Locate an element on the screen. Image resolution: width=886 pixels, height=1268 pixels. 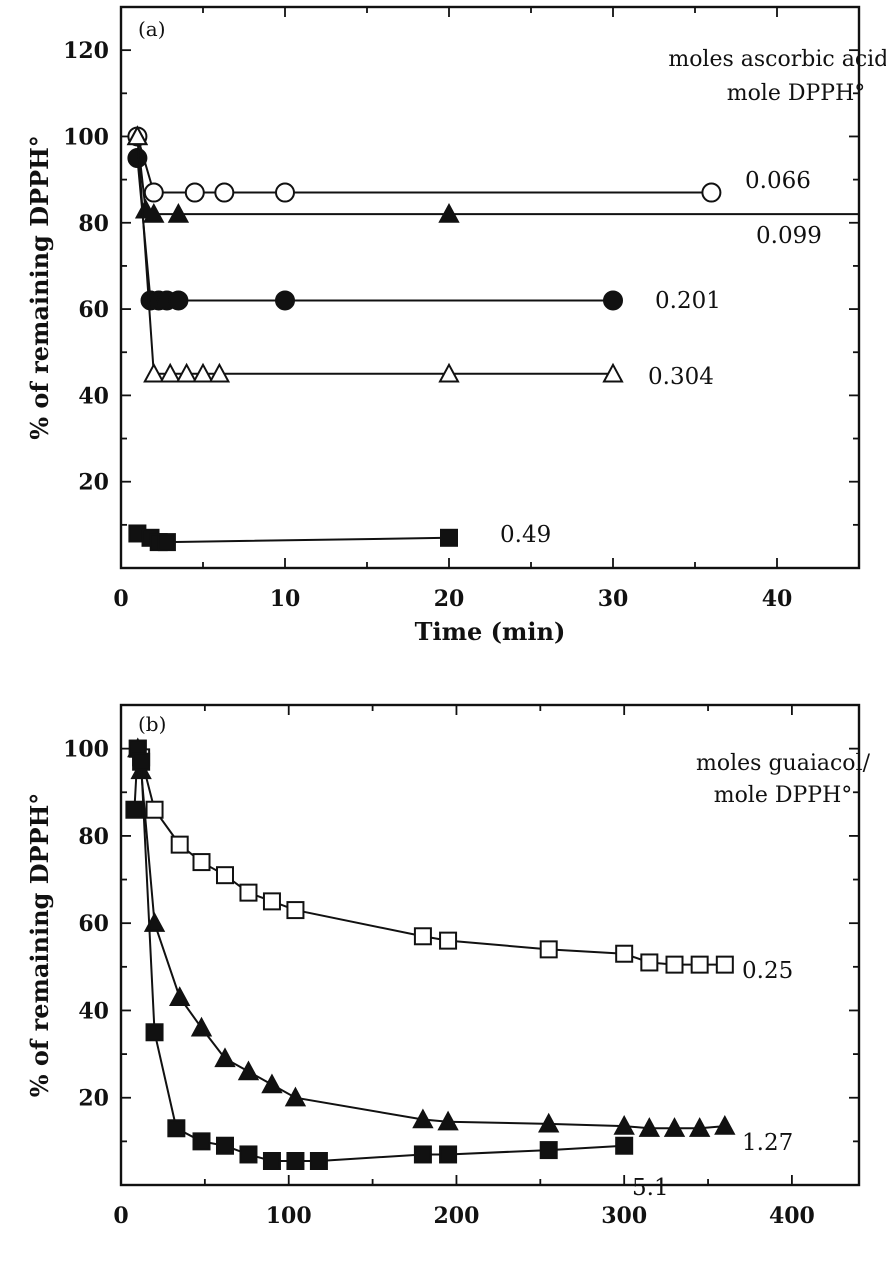
series-label: 5.1 is located at coordinates (650, 1188).